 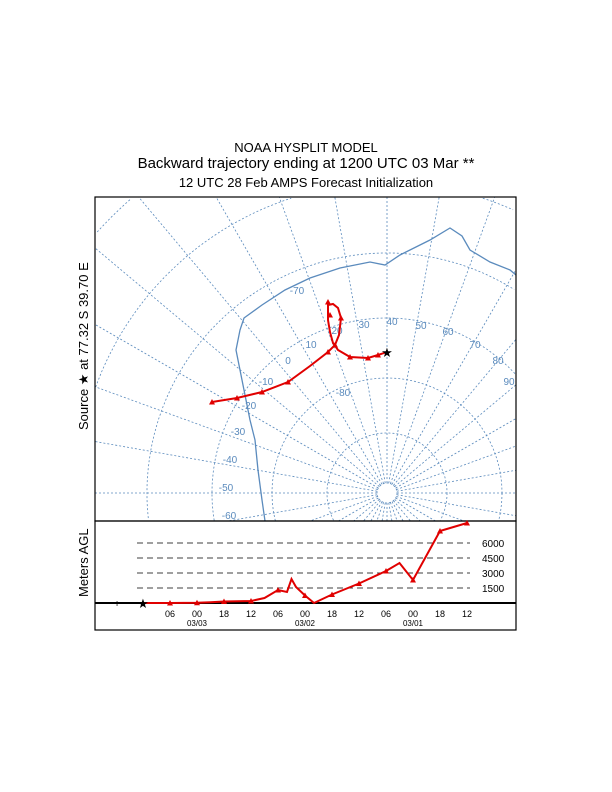 I want to click on date-label: 03/03, so click(x=197, y=623).